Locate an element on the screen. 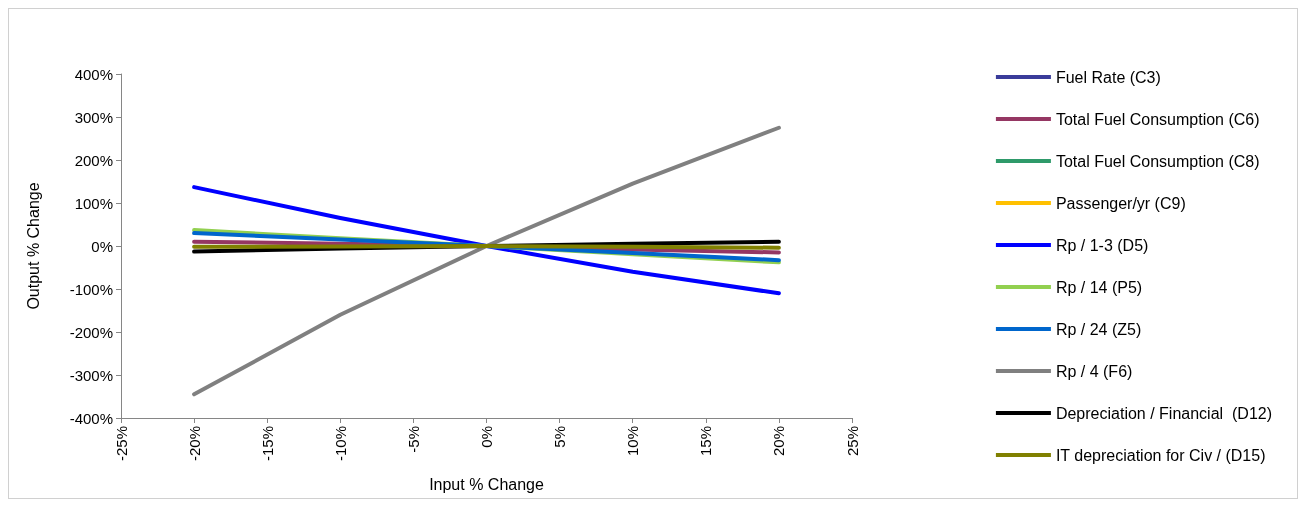 Image resolution: width=1306 pixels, height=507 pixels. legend-label: Depreciation / Financial (D12) is located at coordinates (1163, 413).